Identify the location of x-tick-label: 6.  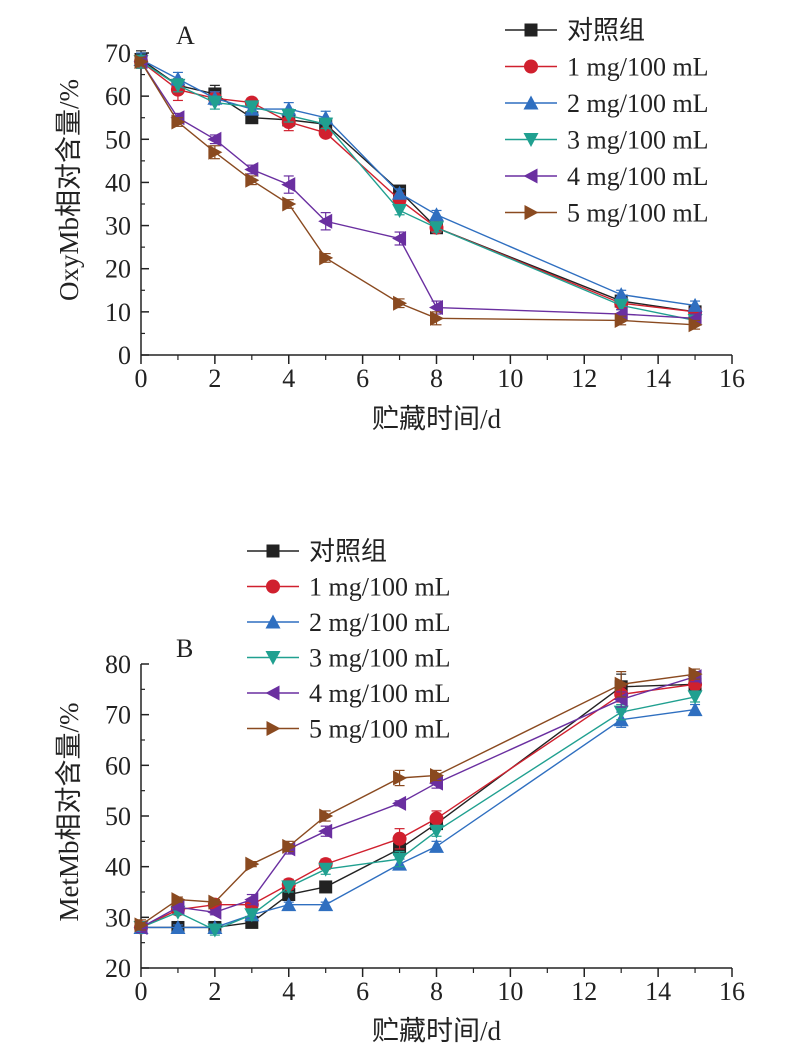
(362, 378).